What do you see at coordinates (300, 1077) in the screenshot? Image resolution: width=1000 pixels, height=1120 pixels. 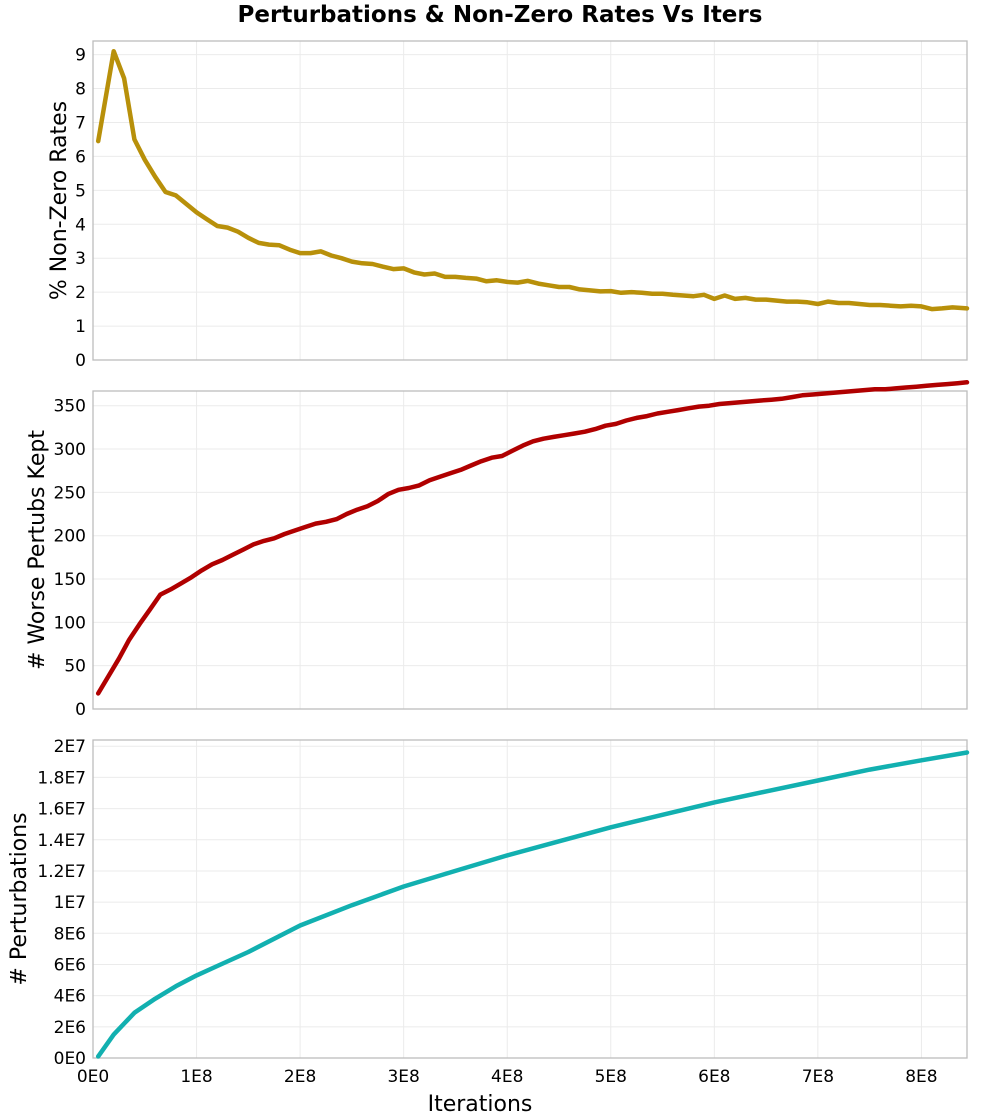 I see `x-tick-label: 2E8` at bounding box center [300, 1077].